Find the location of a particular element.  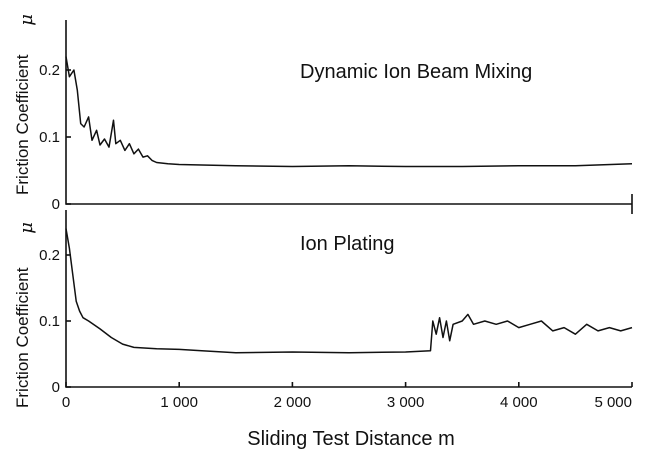

panel-title: Ion Plating is located at coordinates (347, 244).